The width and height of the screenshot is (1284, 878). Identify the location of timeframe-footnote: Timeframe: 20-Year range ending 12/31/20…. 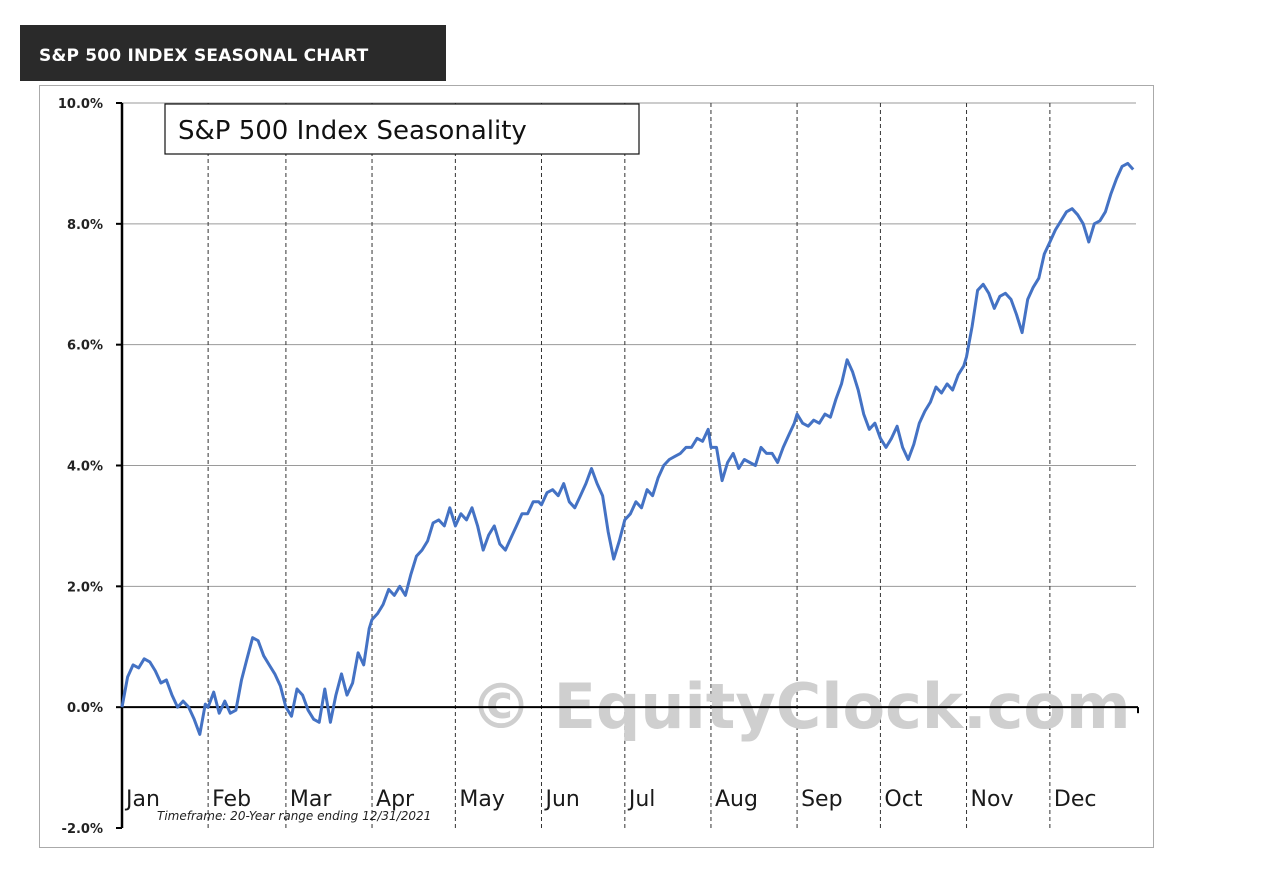
(294, 816).